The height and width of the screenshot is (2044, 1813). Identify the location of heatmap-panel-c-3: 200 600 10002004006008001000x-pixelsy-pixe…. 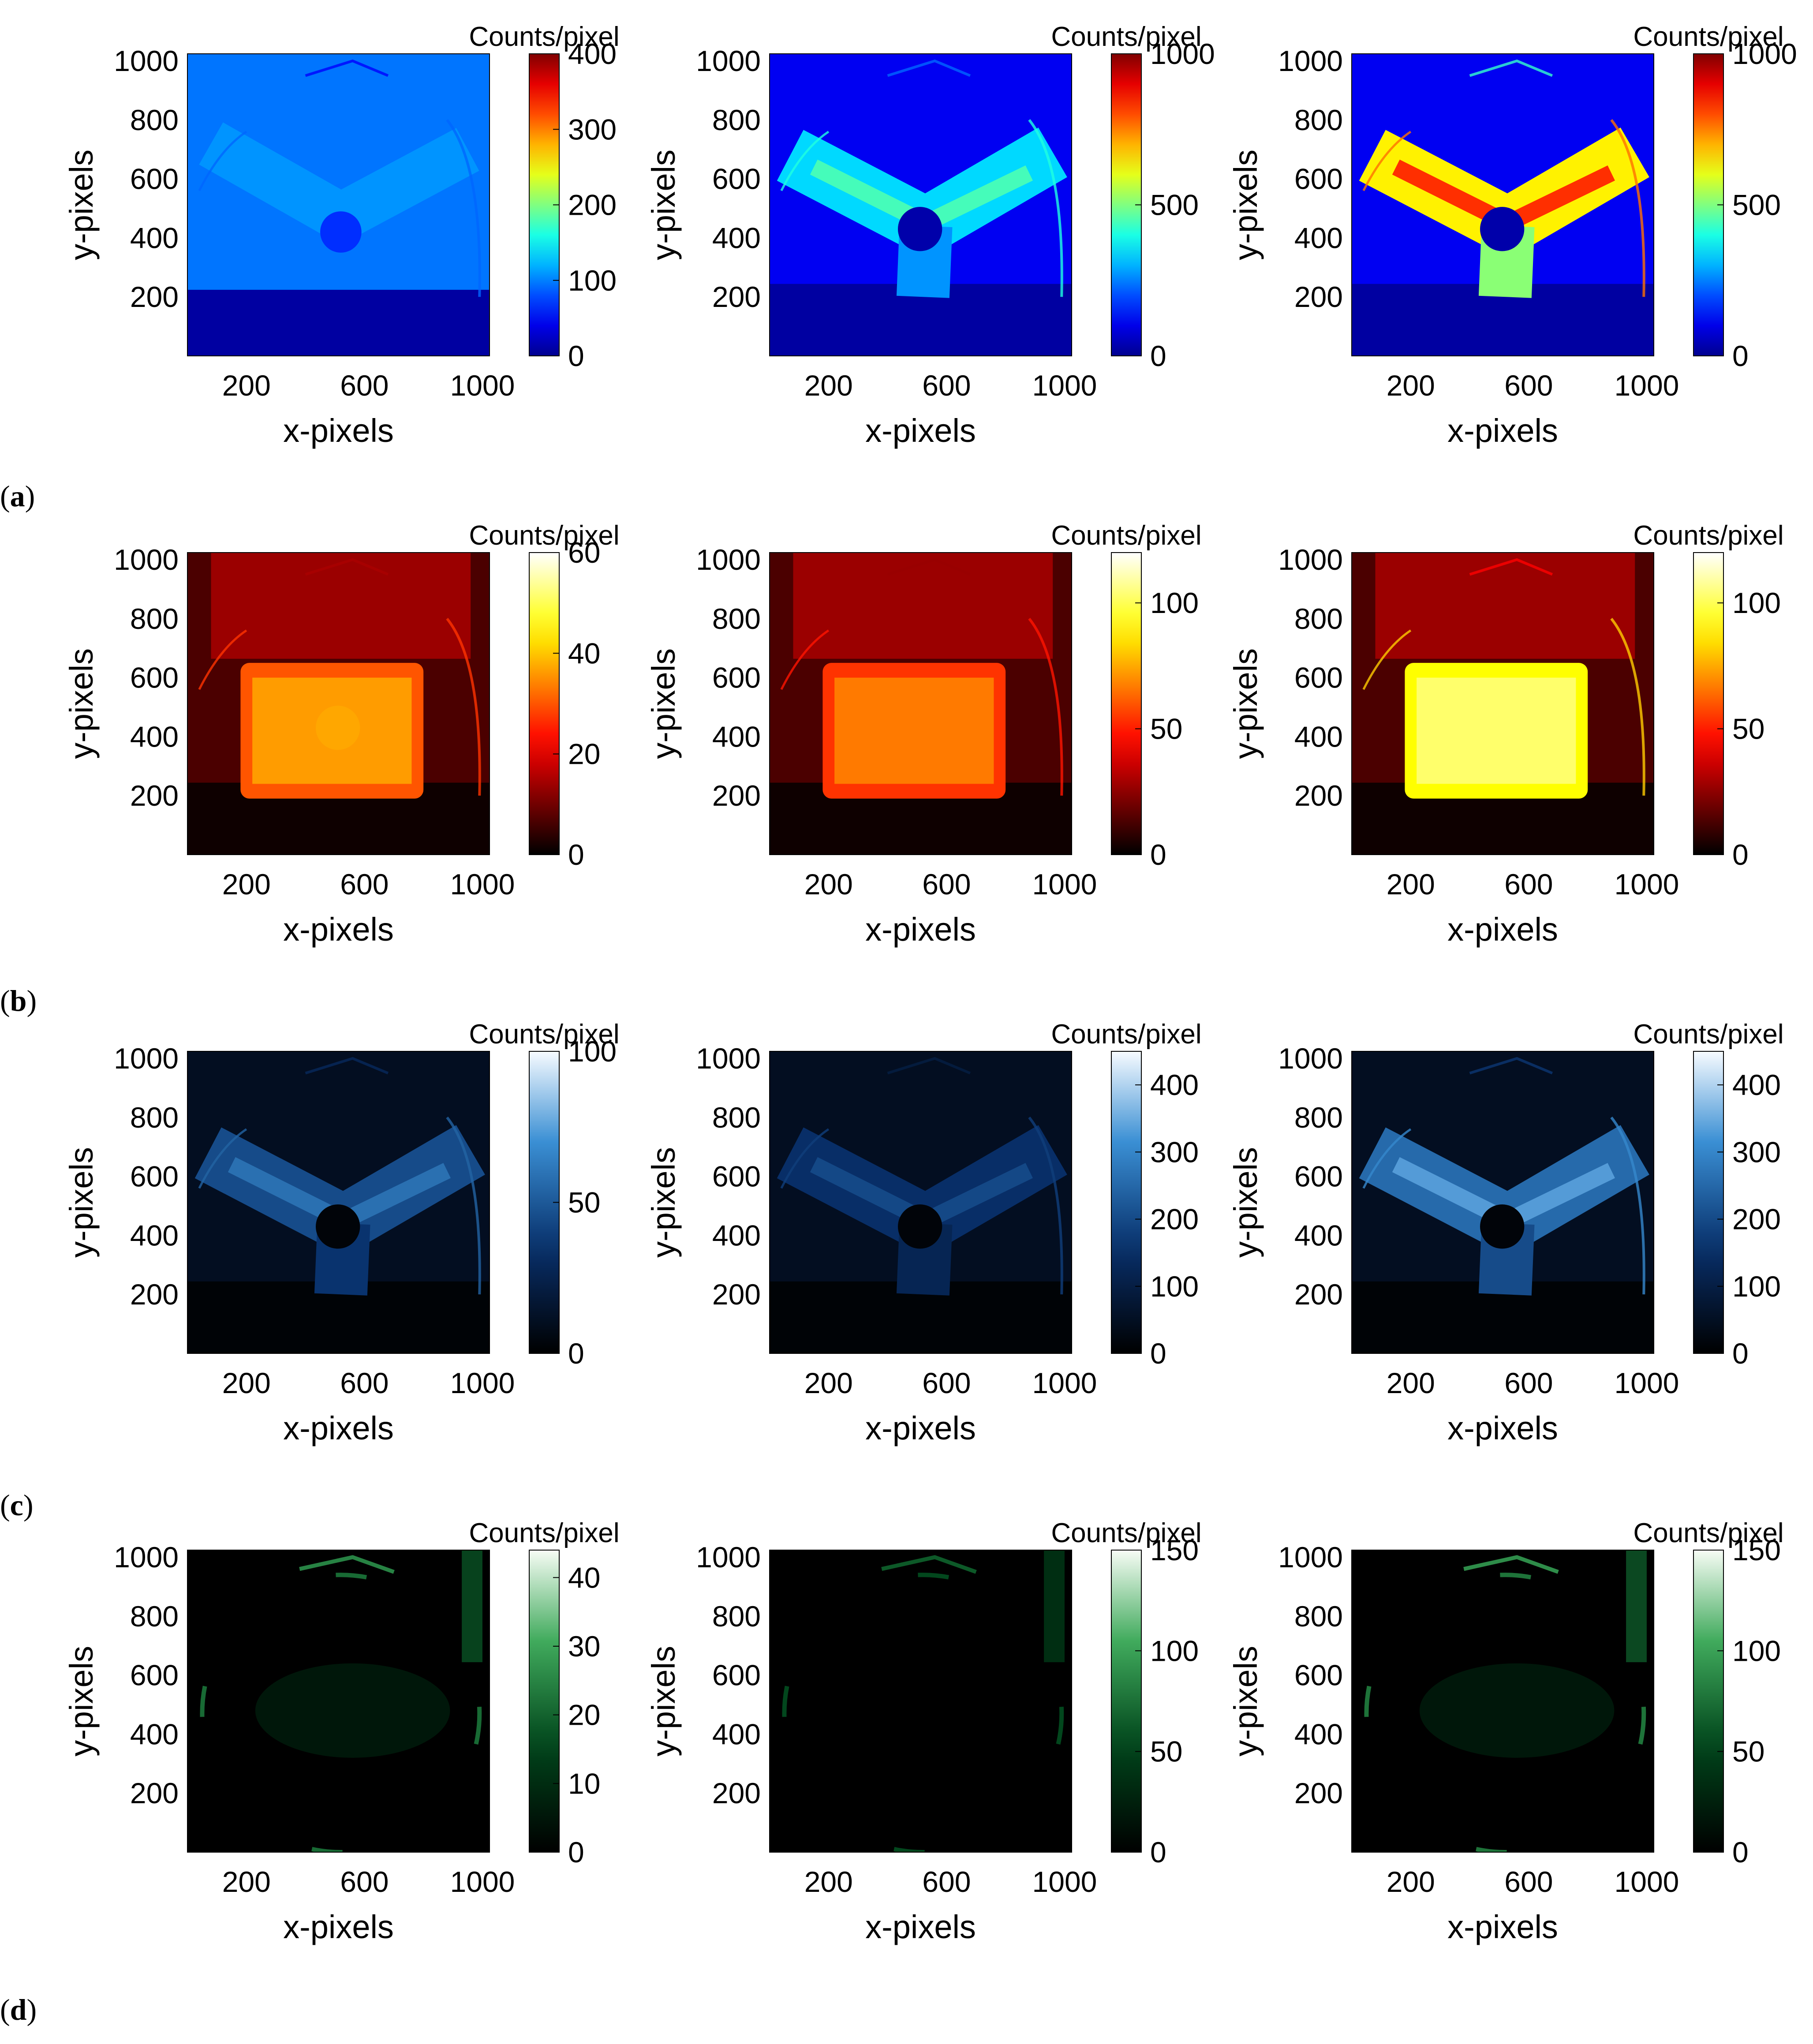
(1506, 1232).